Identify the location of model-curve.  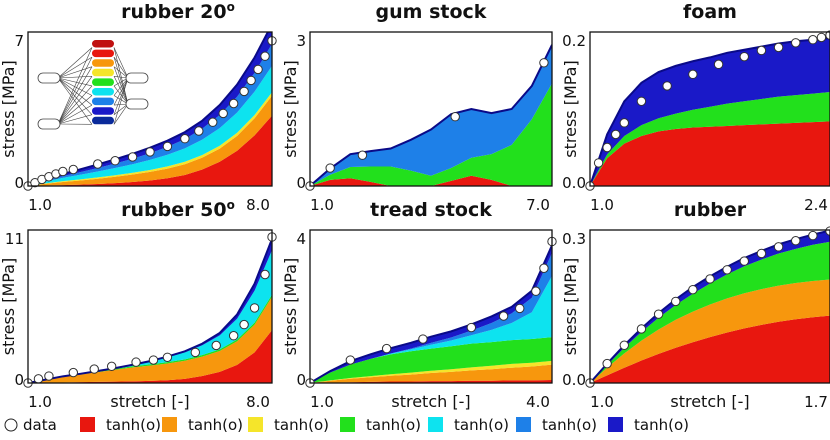
(710, 111).